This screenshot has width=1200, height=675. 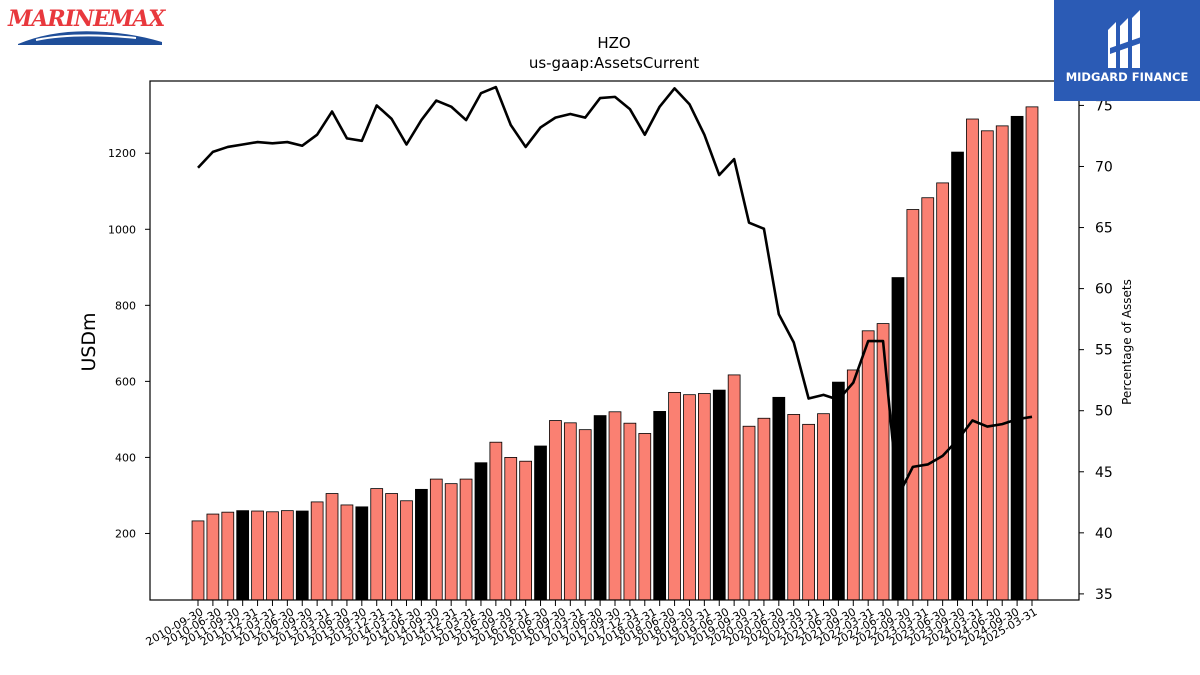 What do you see at coordinates (1104, 167) in the screenshot?
I see `y2-tick-label: 70` at bounding box center [1104, 167].